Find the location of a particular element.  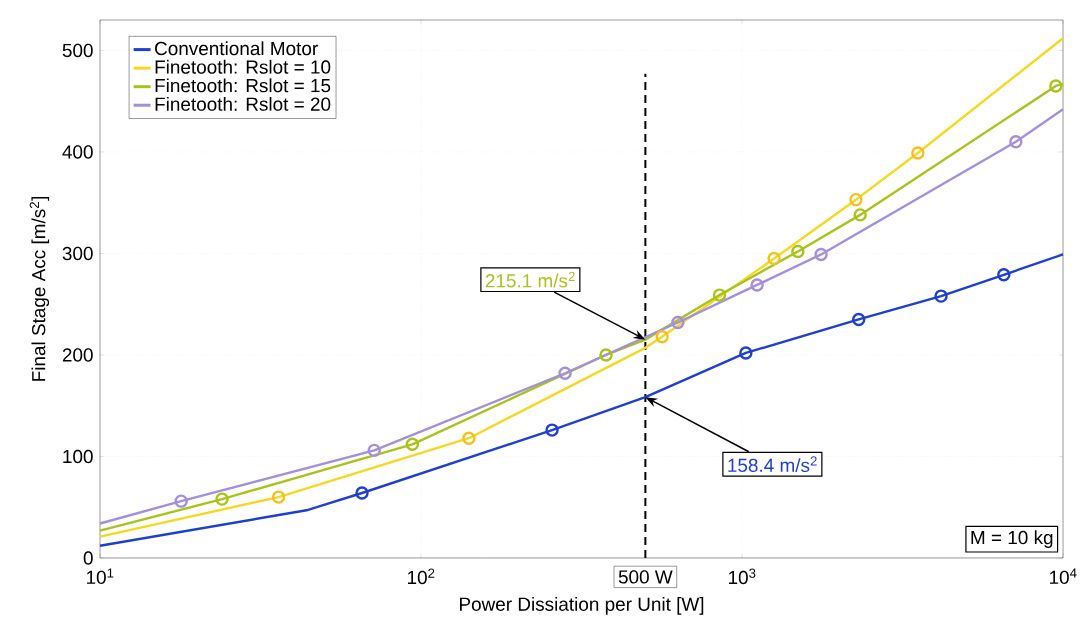

legend-label: Finetooth: Rslot = 20 is located at coordinates (243, 103).